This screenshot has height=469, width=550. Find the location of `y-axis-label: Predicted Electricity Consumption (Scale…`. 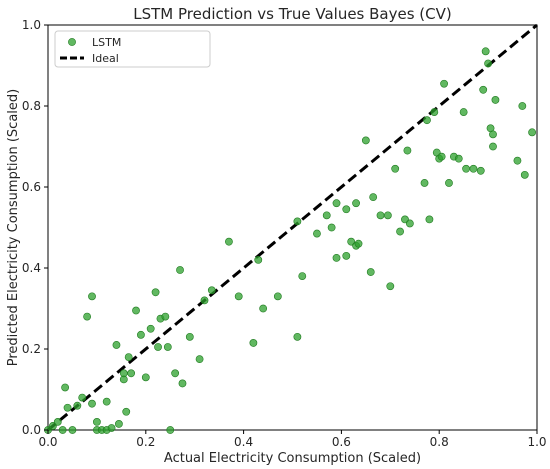

y-axis-label: Predicted Electricity Consumption (Scale… is located at coordinates (13, 227).